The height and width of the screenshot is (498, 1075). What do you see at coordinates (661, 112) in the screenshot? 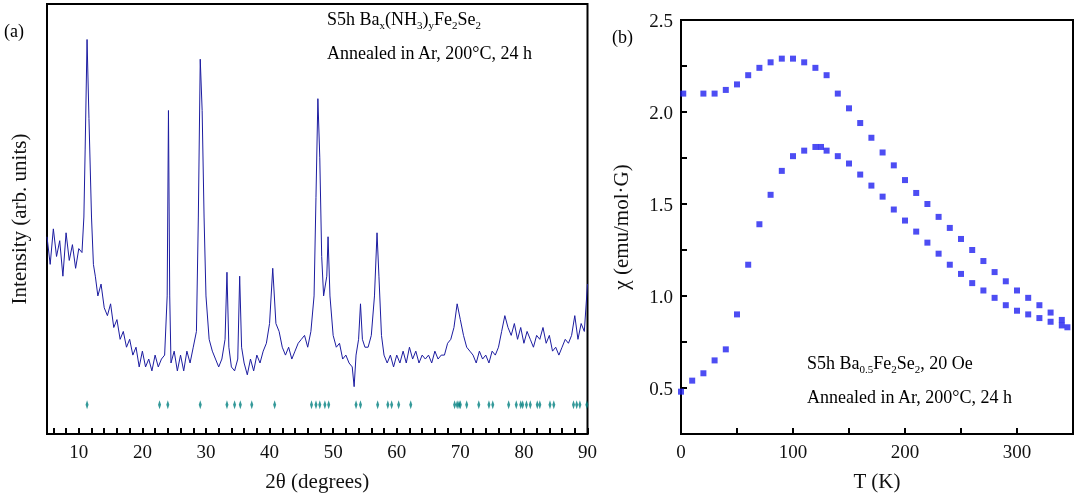
I see `y-tick-label: 2.0` at bounding box center [661, 112].